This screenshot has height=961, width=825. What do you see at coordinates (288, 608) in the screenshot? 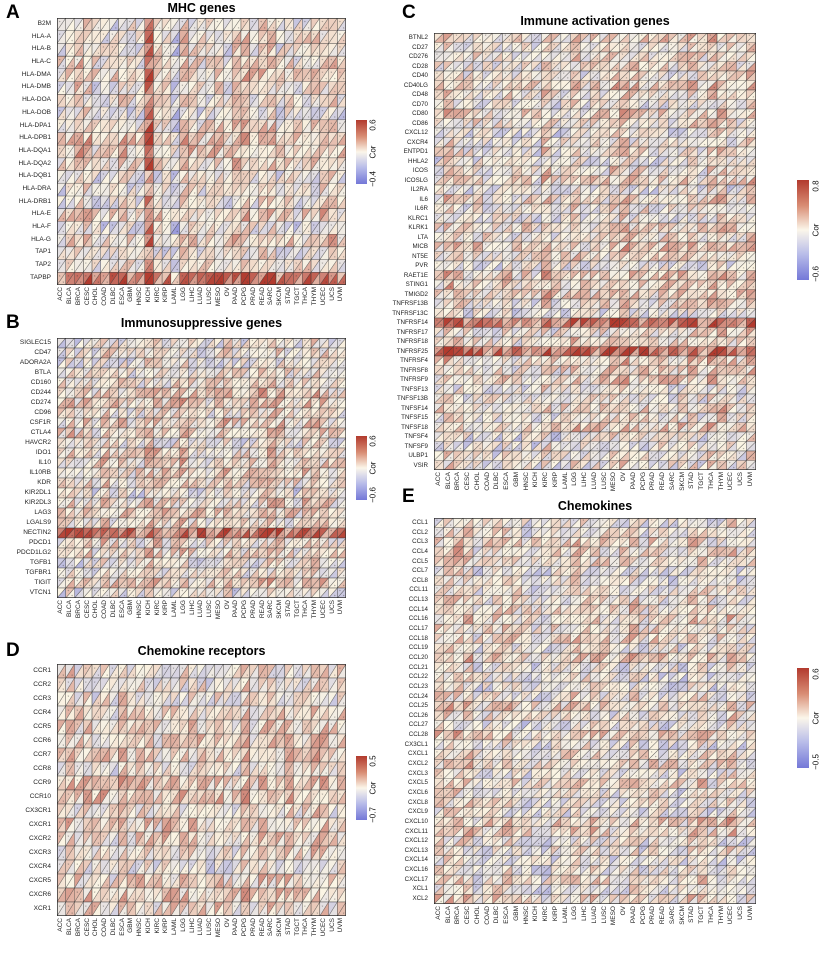
I see `cancer-type-label: STAD` at bounding box center [288, 608].